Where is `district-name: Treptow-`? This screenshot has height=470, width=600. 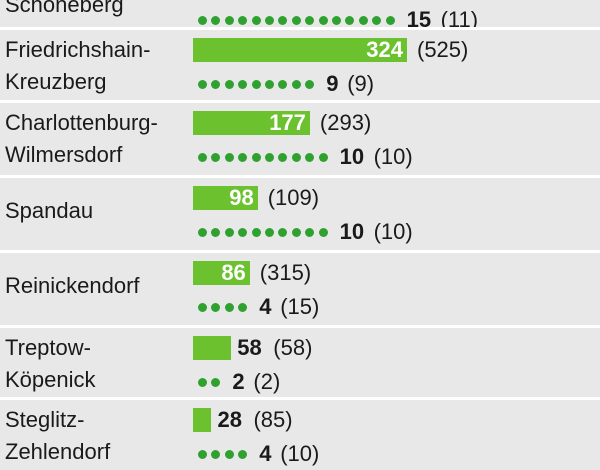 district-name: Treptow- is located at coordinates (48, 347).